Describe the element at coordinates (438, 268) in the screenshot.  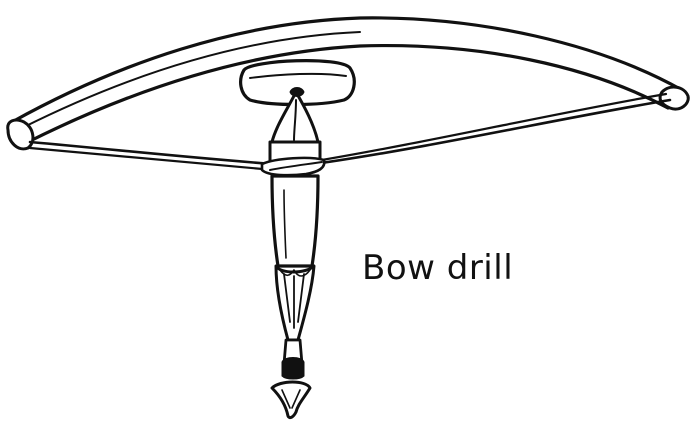
I see `diagram-caption: Bow drill` at that location.